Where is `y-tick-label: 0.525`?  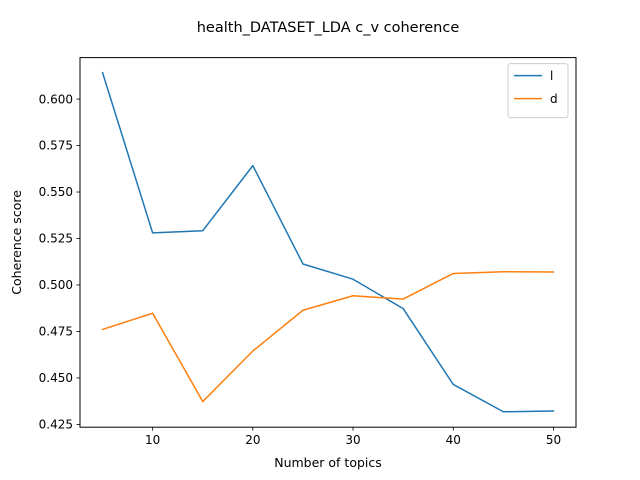 y-tick-label: 0.525 is located at coordinates (56, 239).